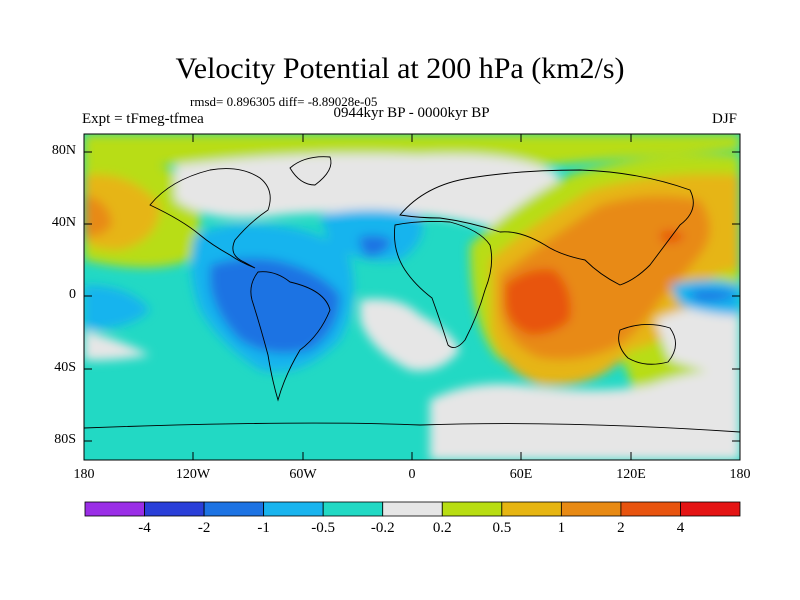  What do you see at coordinates (443, 284) in the screenshot?
I see `coast-africa` at bounding box center [443, 284].